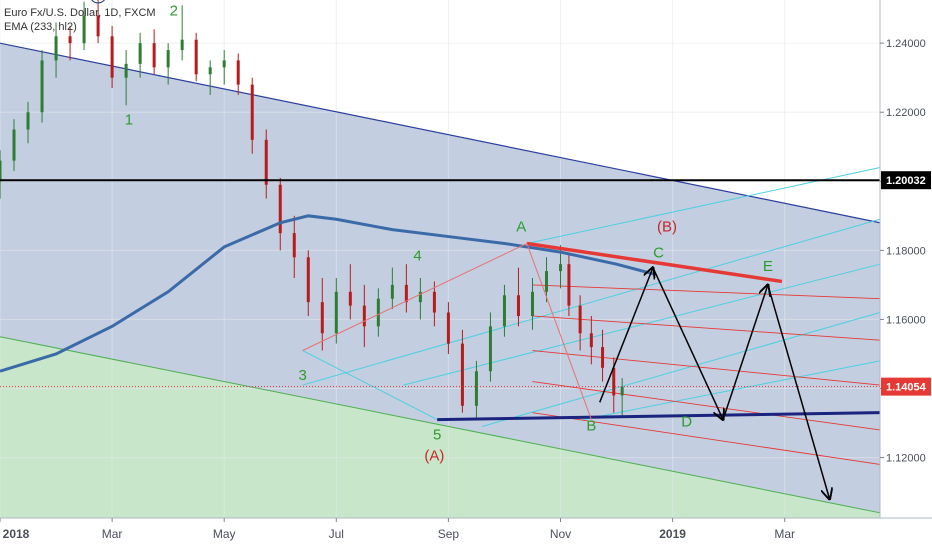 The height and width of the screenshot is (555, 932). What do you see at coordinates (784, 534) in the screenshot?
I see `time-tick-label: Mar` at bounding box center [784, 534].